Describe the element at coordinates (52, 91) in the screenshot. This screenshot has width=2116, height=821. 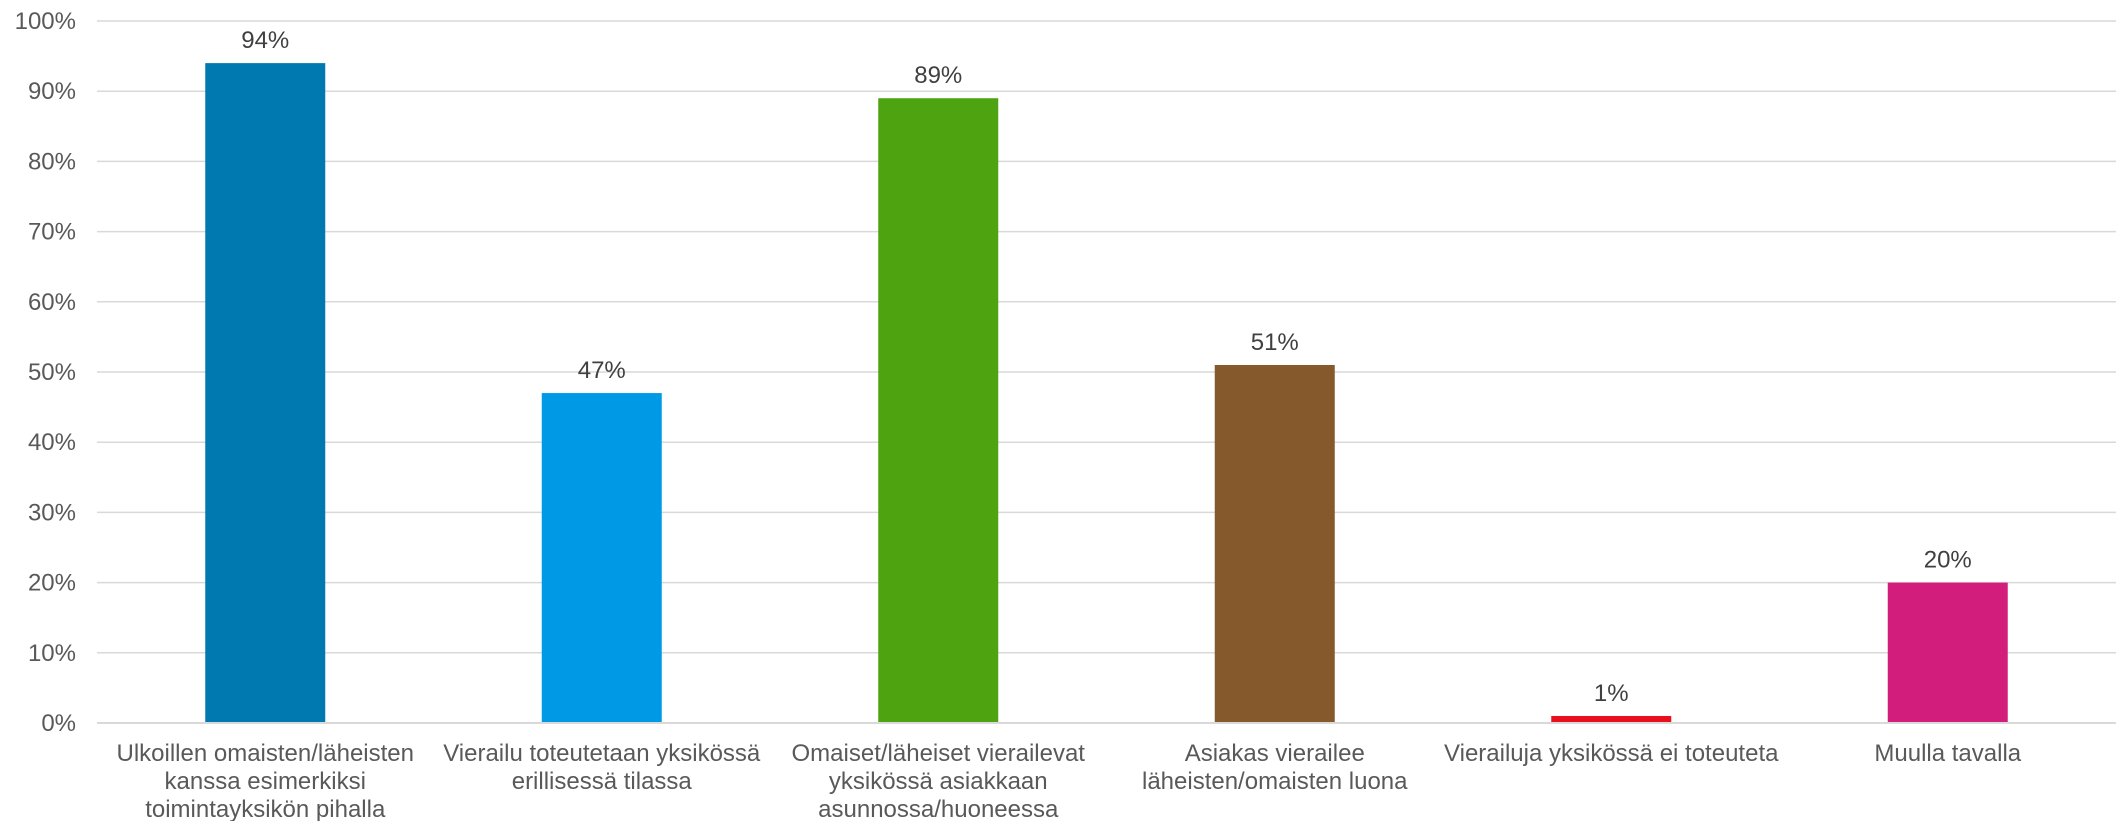
I see `y-tick-label: 90%` at that location.